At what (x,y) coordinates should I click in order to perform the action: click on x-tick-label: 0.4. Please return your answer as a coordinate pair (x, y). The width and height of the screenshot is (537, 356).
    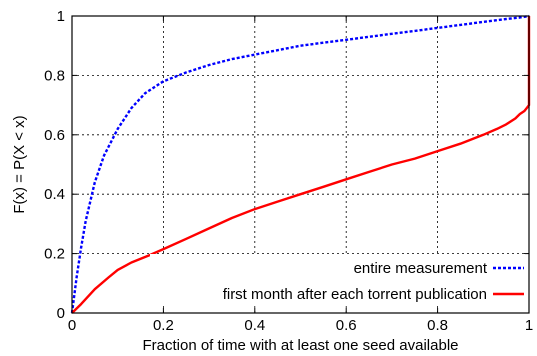
    Looking at the image, I should click on (254, 325).